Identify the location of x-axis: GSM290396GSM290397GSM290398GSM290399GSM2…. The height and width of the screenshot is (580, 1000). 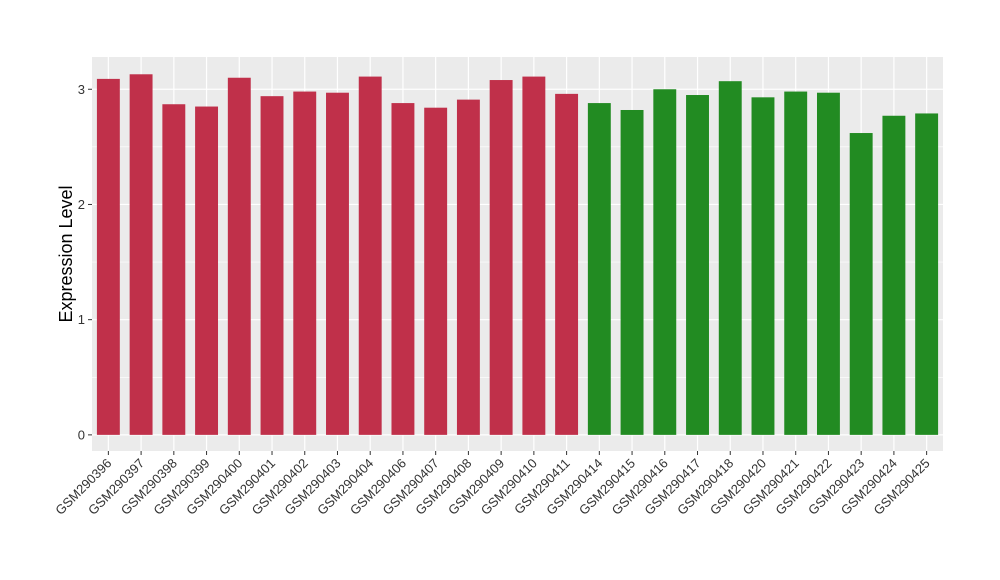
(492, 484).